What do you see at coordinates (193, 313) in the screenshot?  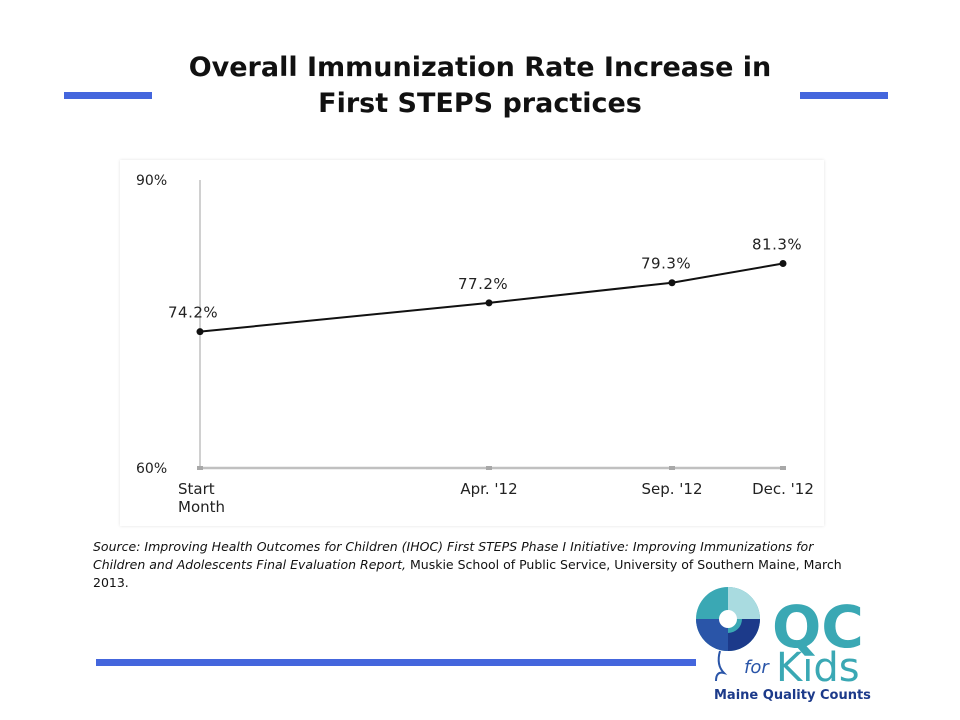 I see `data-label-0: 74.2%` at bounding box center [193, 313].